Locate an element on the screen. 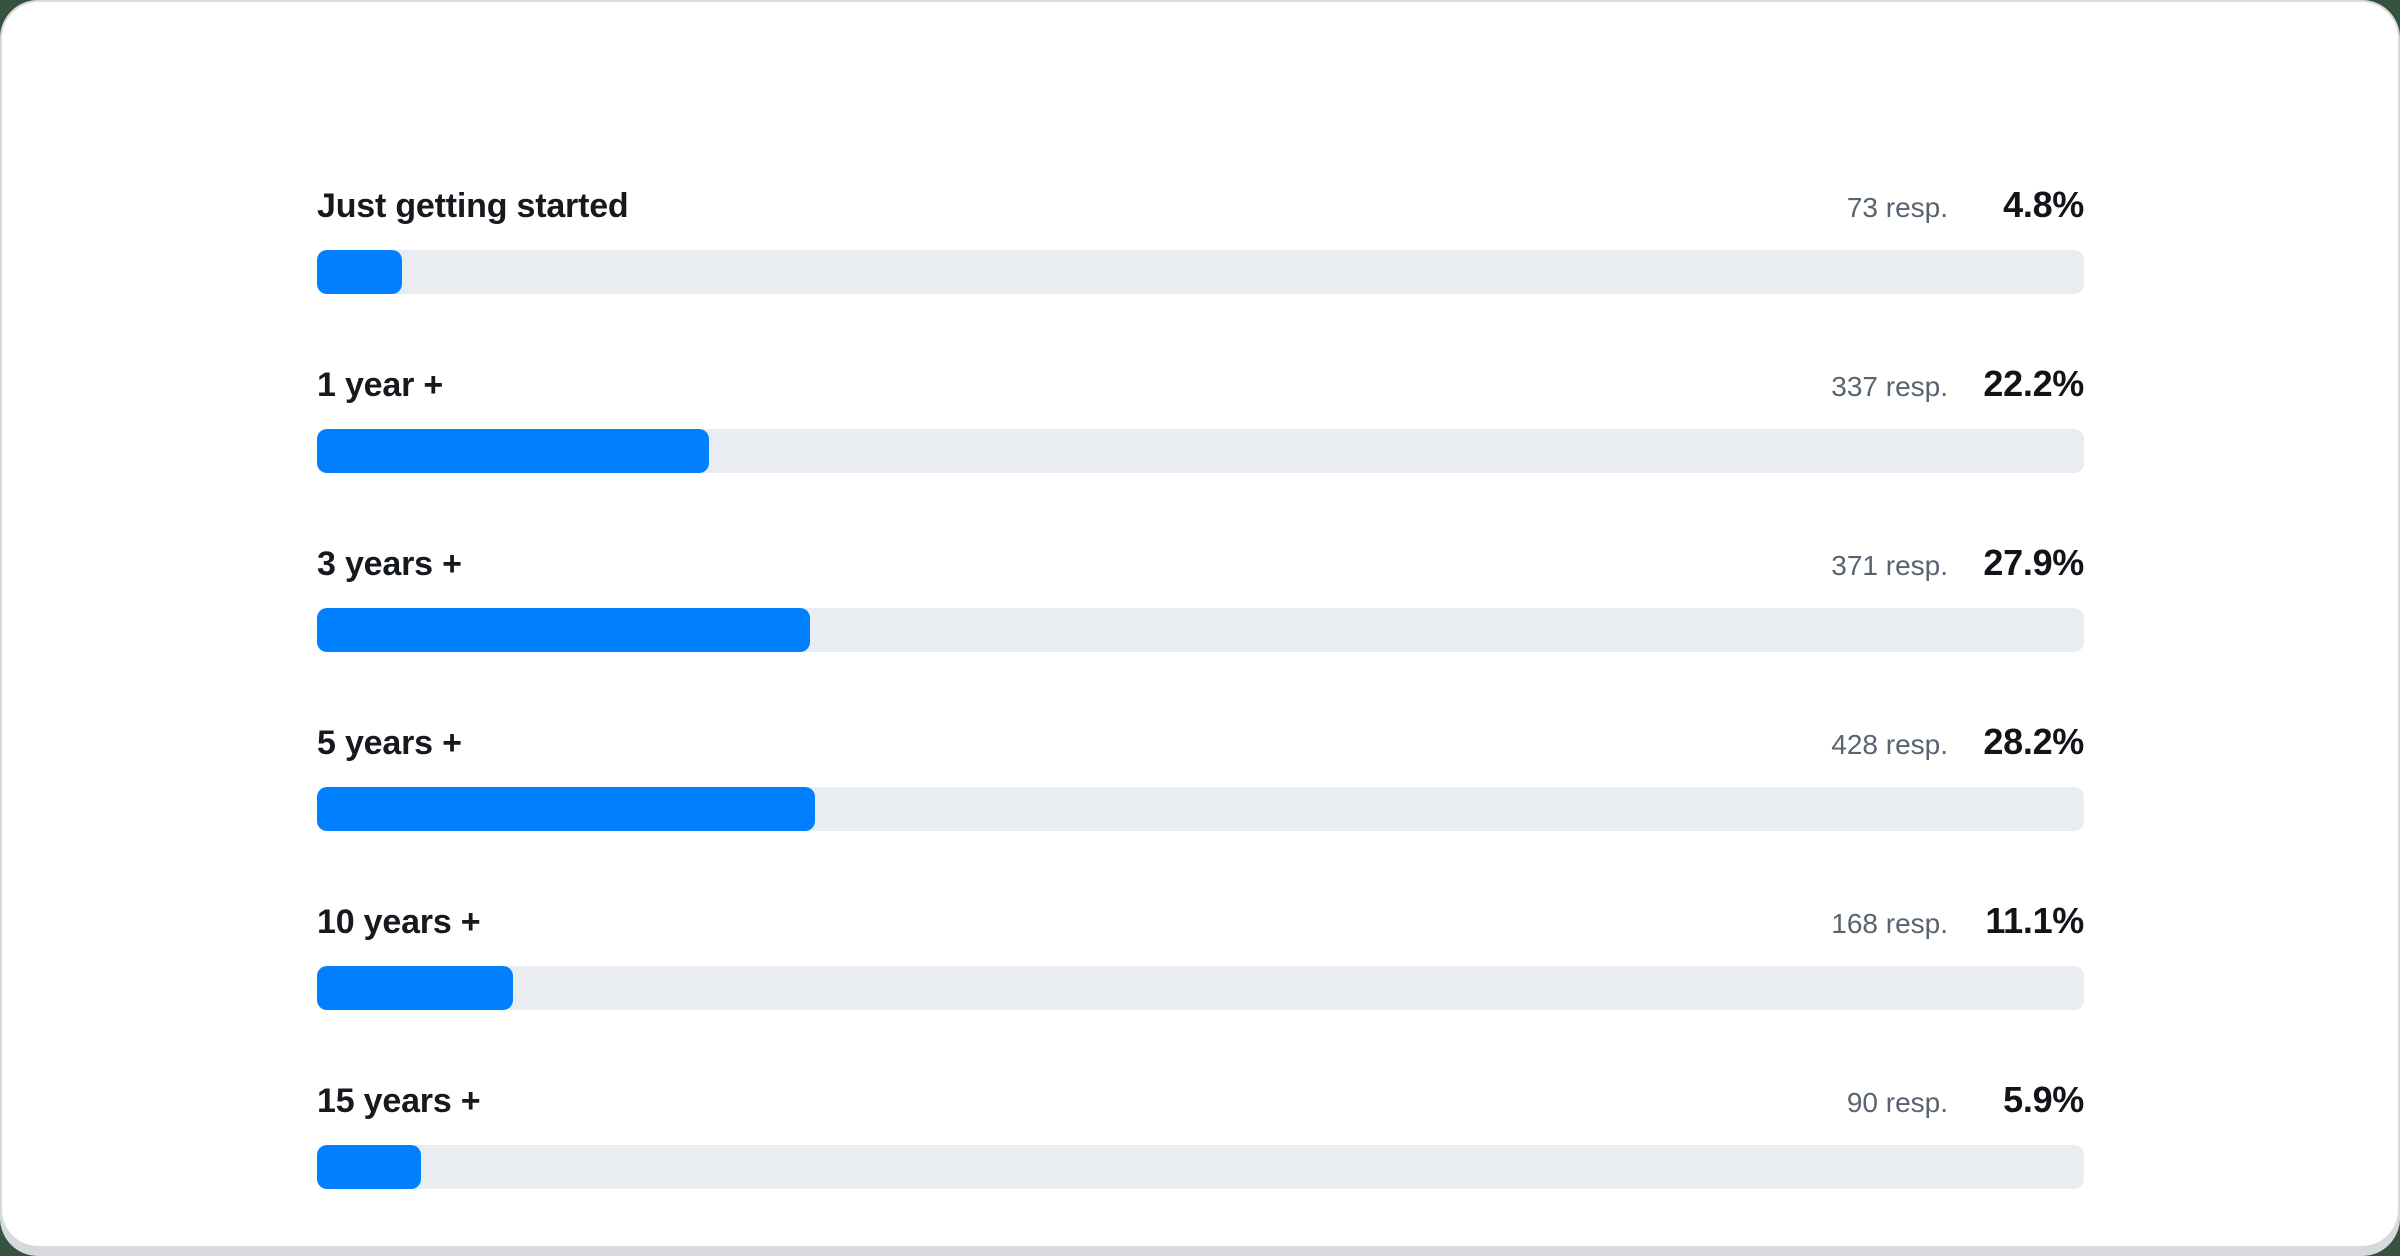 Image resolution: width=2400 pixels, height=1256 pixels. response-count: 168 resp. is located at coordinates (1889, 923).